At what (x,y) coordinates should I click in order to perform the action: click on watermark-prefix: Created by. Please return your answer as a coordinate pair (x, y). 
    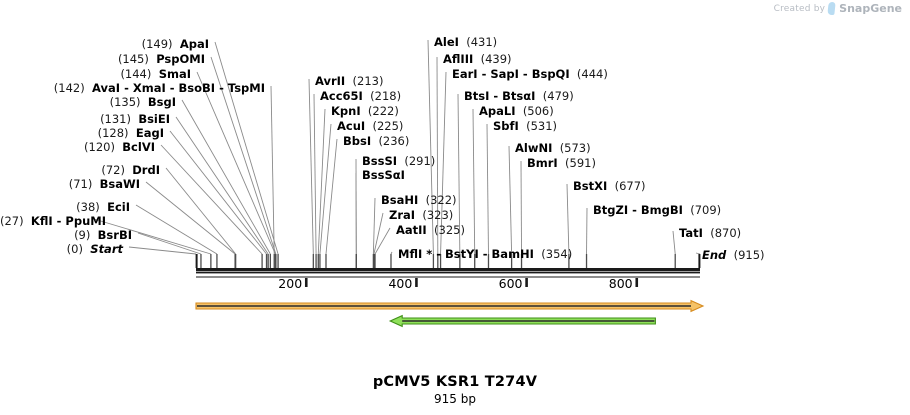
    Looking at the image, I should click on (799, 8).